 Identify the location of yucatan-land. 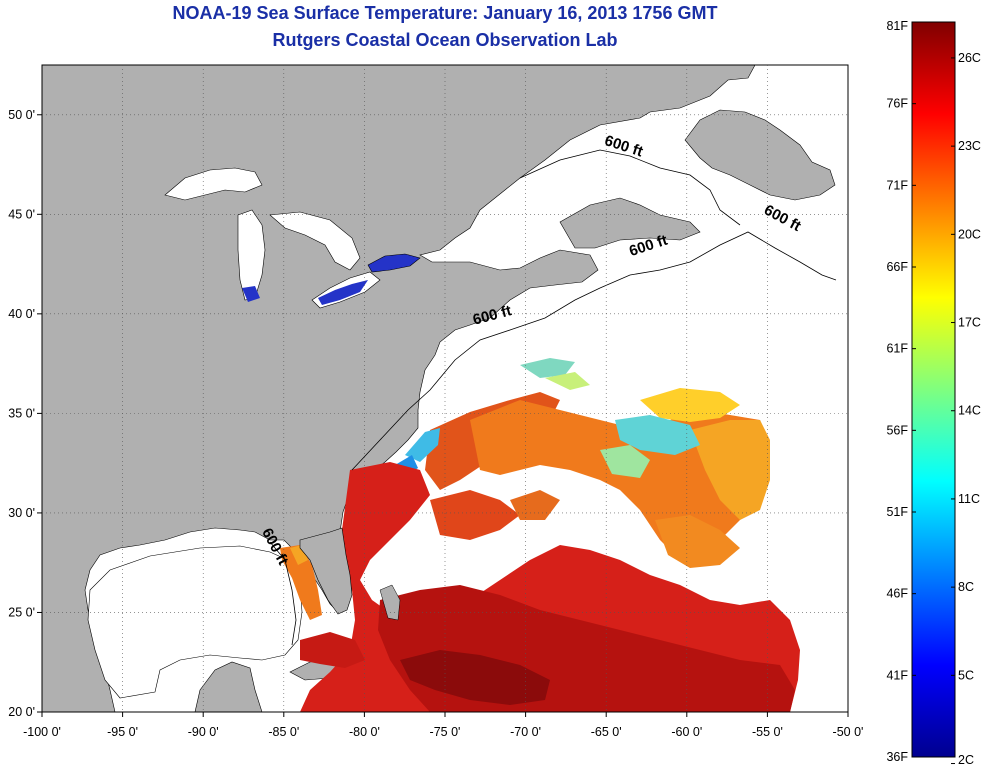
(228, 686).